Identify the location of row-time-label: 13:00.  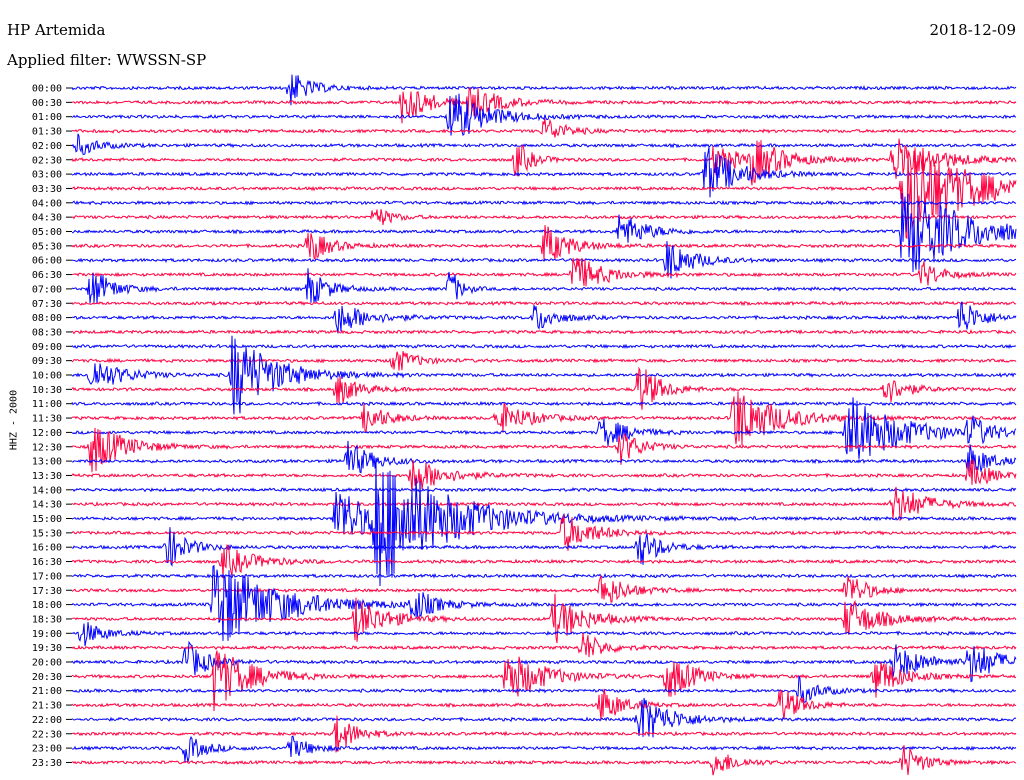
(47, 462).